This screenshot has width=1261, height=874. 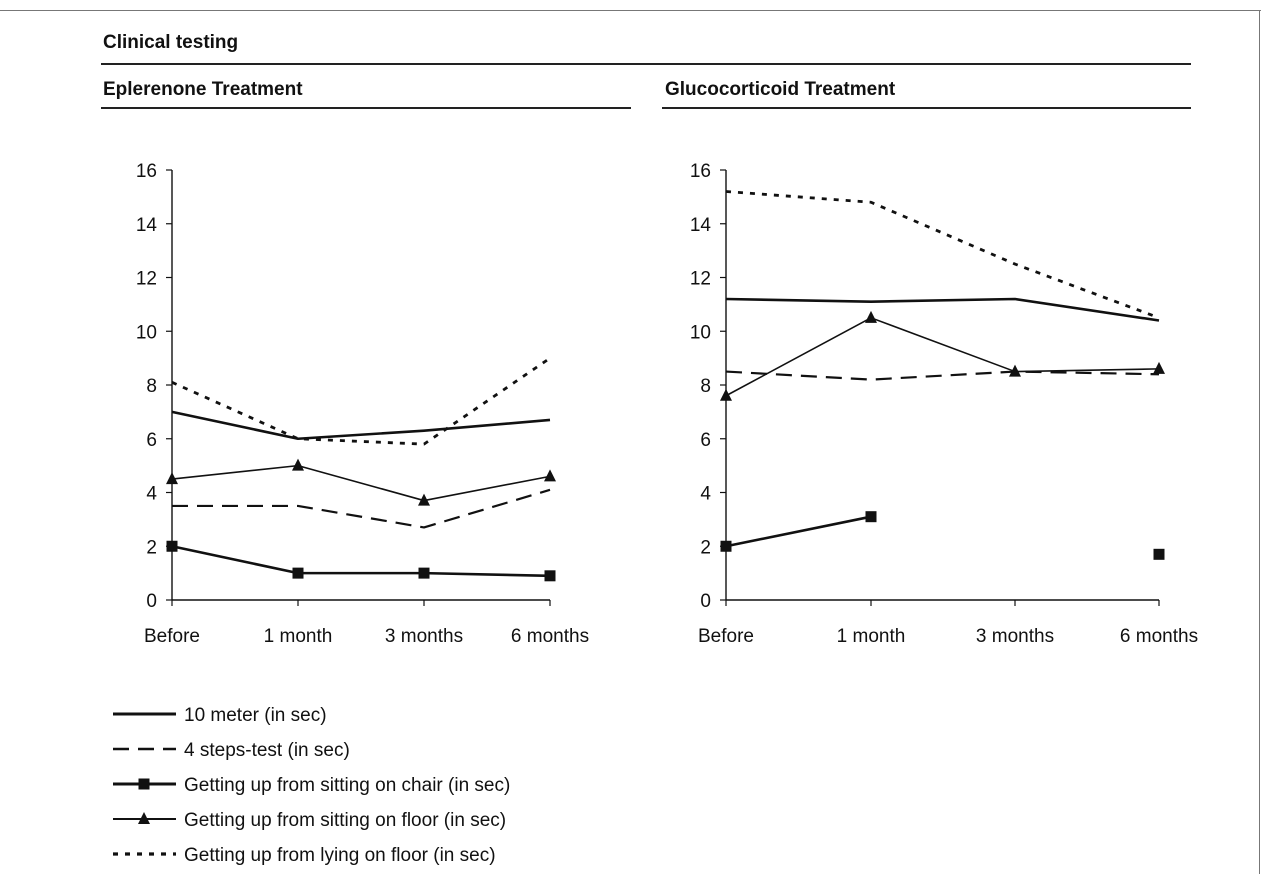 What do you see at coordinates (926, 108) in the screenshot?
I see `right-panel-rule` at bounding box center [926, 108].